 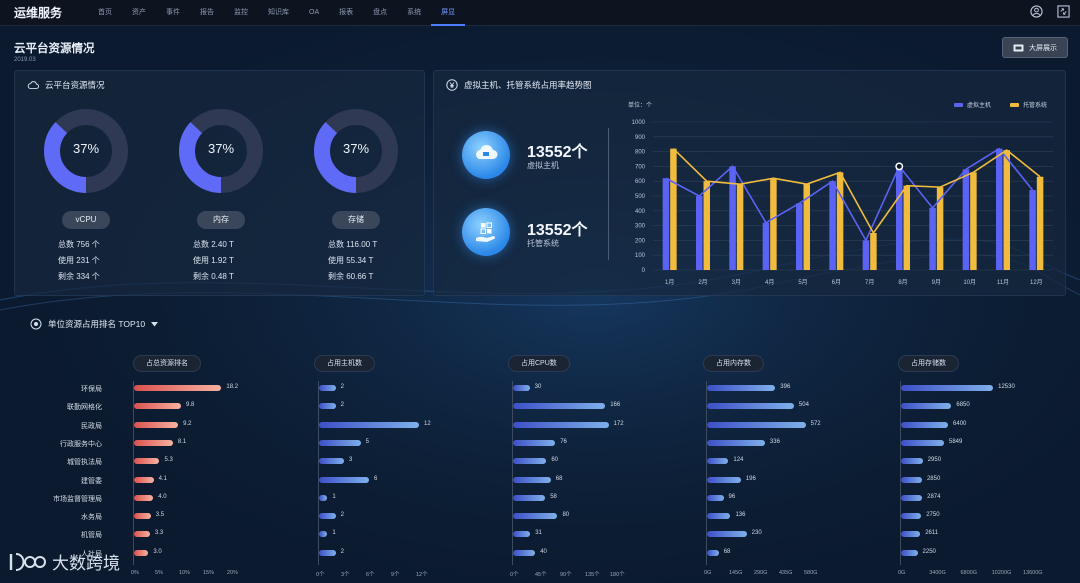 What do you see at coordinates (105, 12) in the screenshot?
I see `nav-item-0: 首页` at bounding box center [105, 12].